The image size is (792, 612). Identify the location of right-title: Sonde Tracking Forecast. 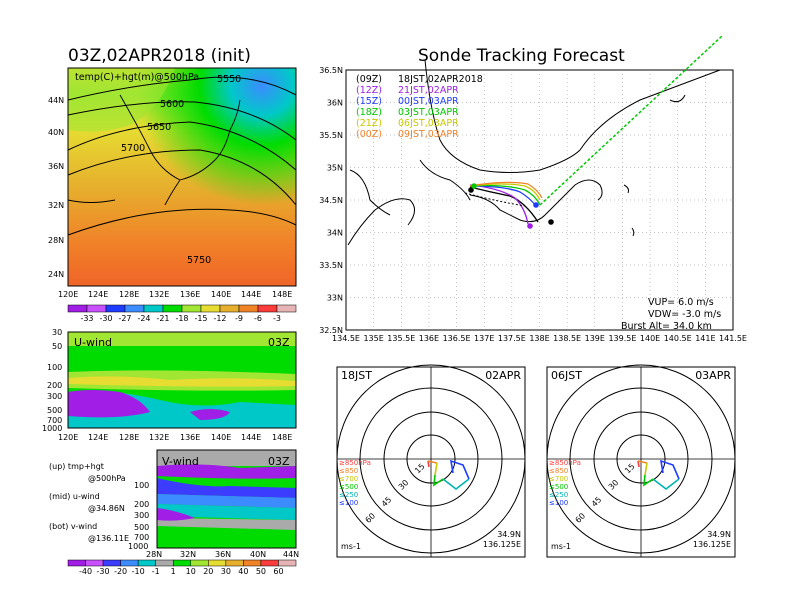
(521, 56).